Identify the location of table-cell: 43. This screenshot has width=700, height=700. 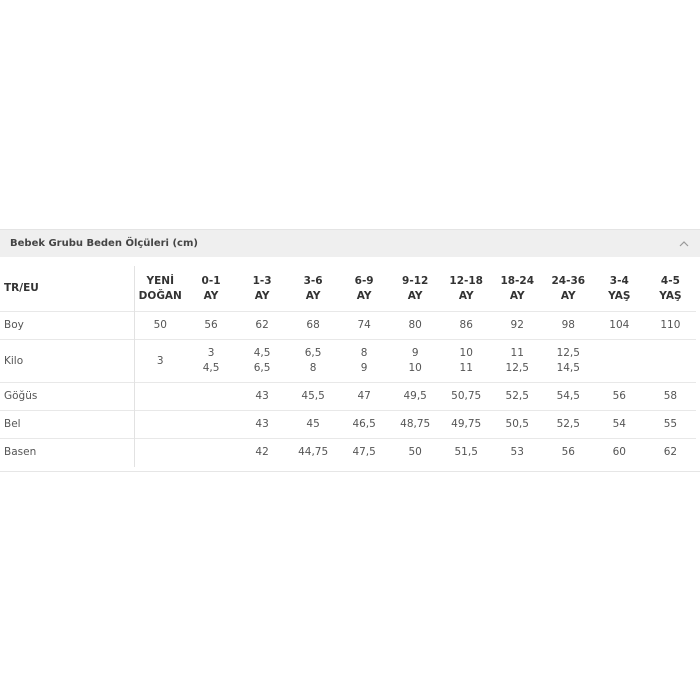
(262, 396).